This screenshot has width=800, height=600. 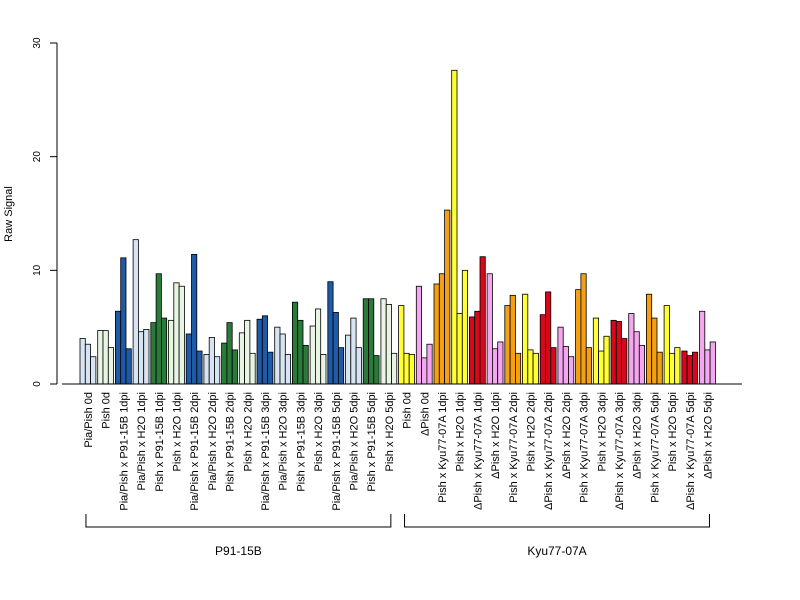 What do you see at coordinates (397, 536) in the screenshot?
I see `group-brackets: P91-15B Kyu77-07A` at bounding box center [397, 536].